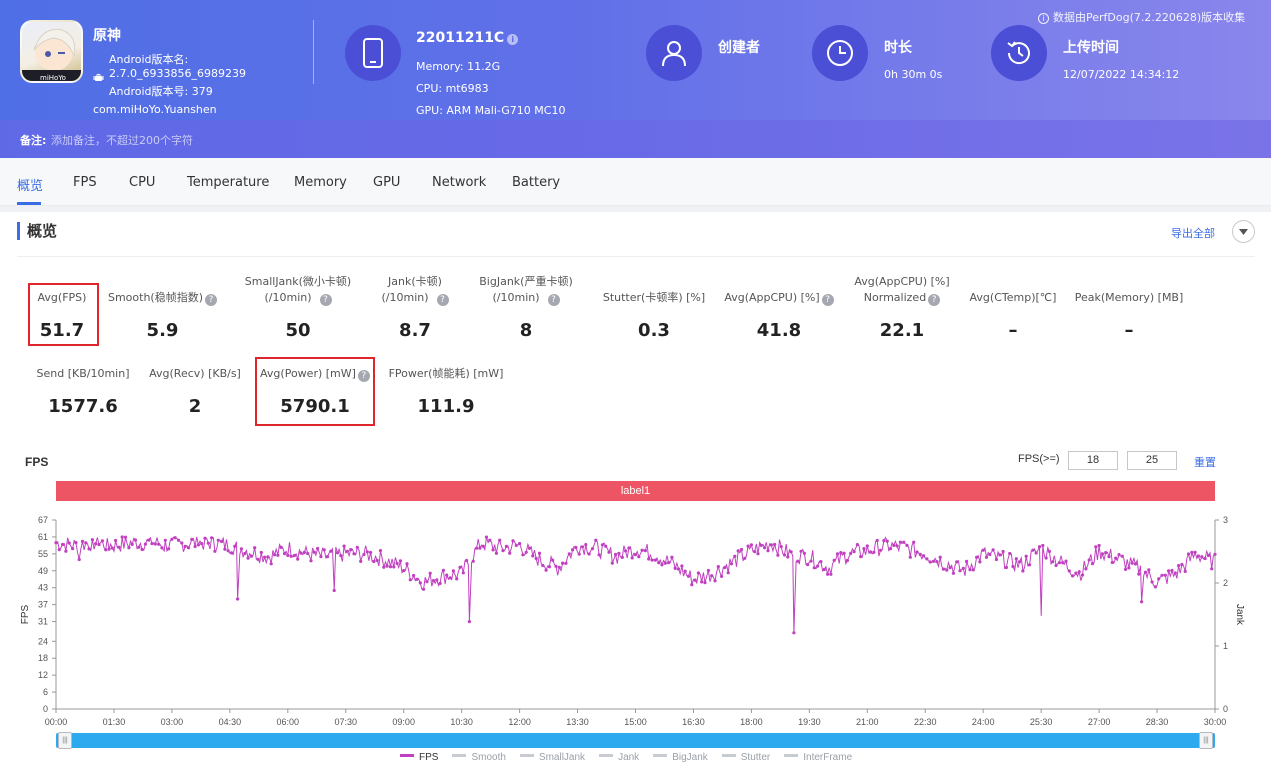  What do you see at coordinates (85, 182) in the screenshot?
I see `tab-fps: FPS` at bounding box center [85, 182].